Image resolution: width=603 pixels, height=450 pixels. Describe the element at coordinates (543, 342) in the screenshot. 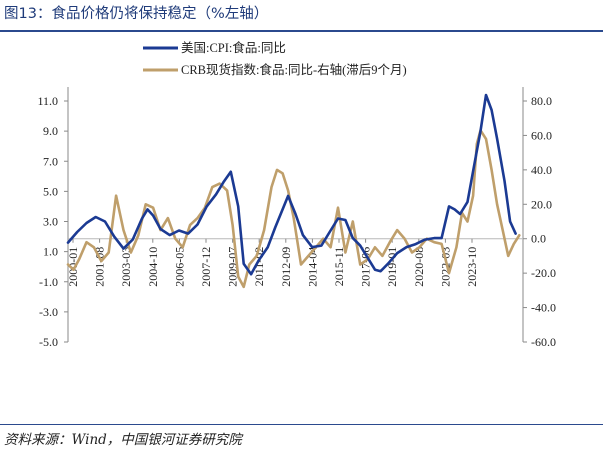

I see `right-tick-label: -60.0` at that location.